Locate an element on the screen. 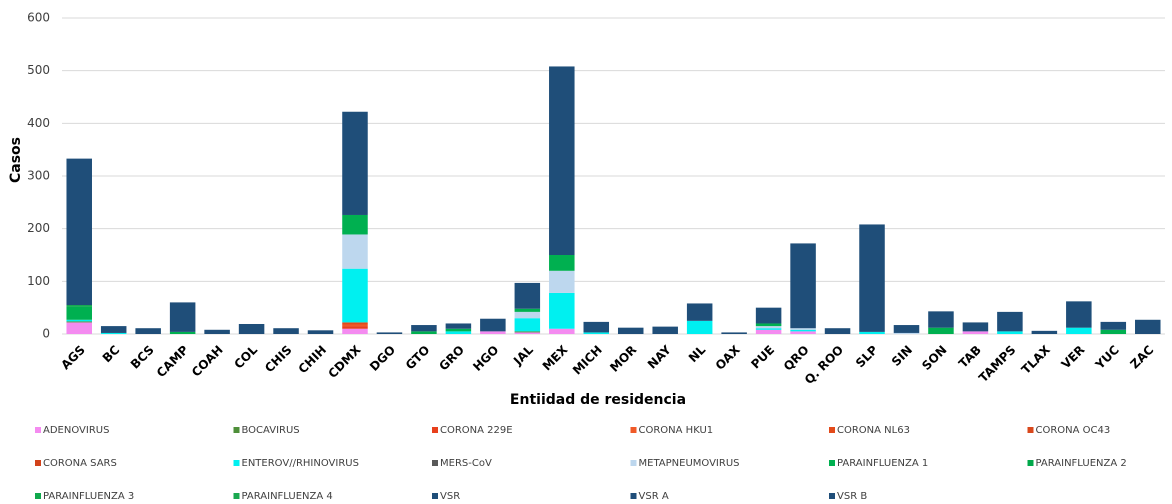  x-tick-label: TAB is located at coordinates (970, 357).